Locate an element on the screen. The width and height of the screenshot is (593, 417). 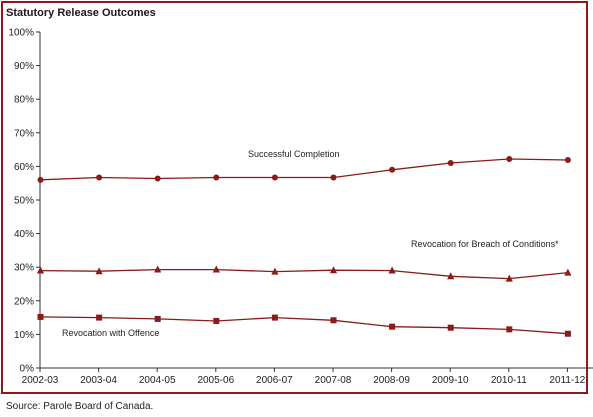
y-tick-label: 60% is located at coordinates (24, 167).